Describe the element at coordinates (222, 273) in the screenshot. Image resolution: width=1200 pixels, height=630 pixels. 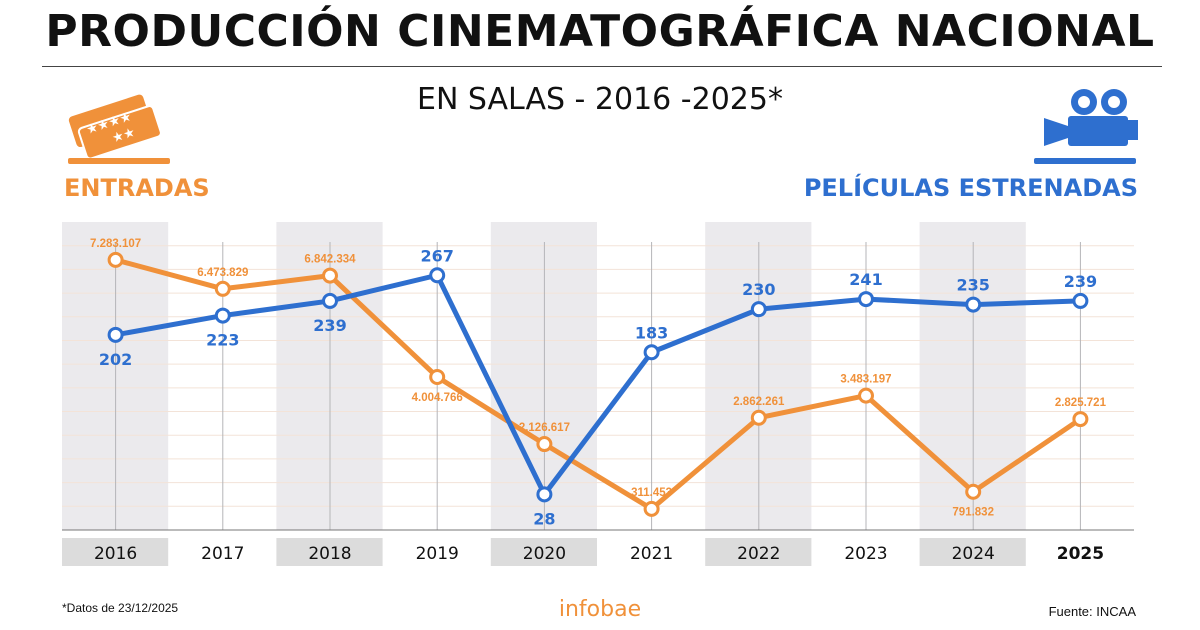
I see `entradas-data-label: 6.473.829` at that location.